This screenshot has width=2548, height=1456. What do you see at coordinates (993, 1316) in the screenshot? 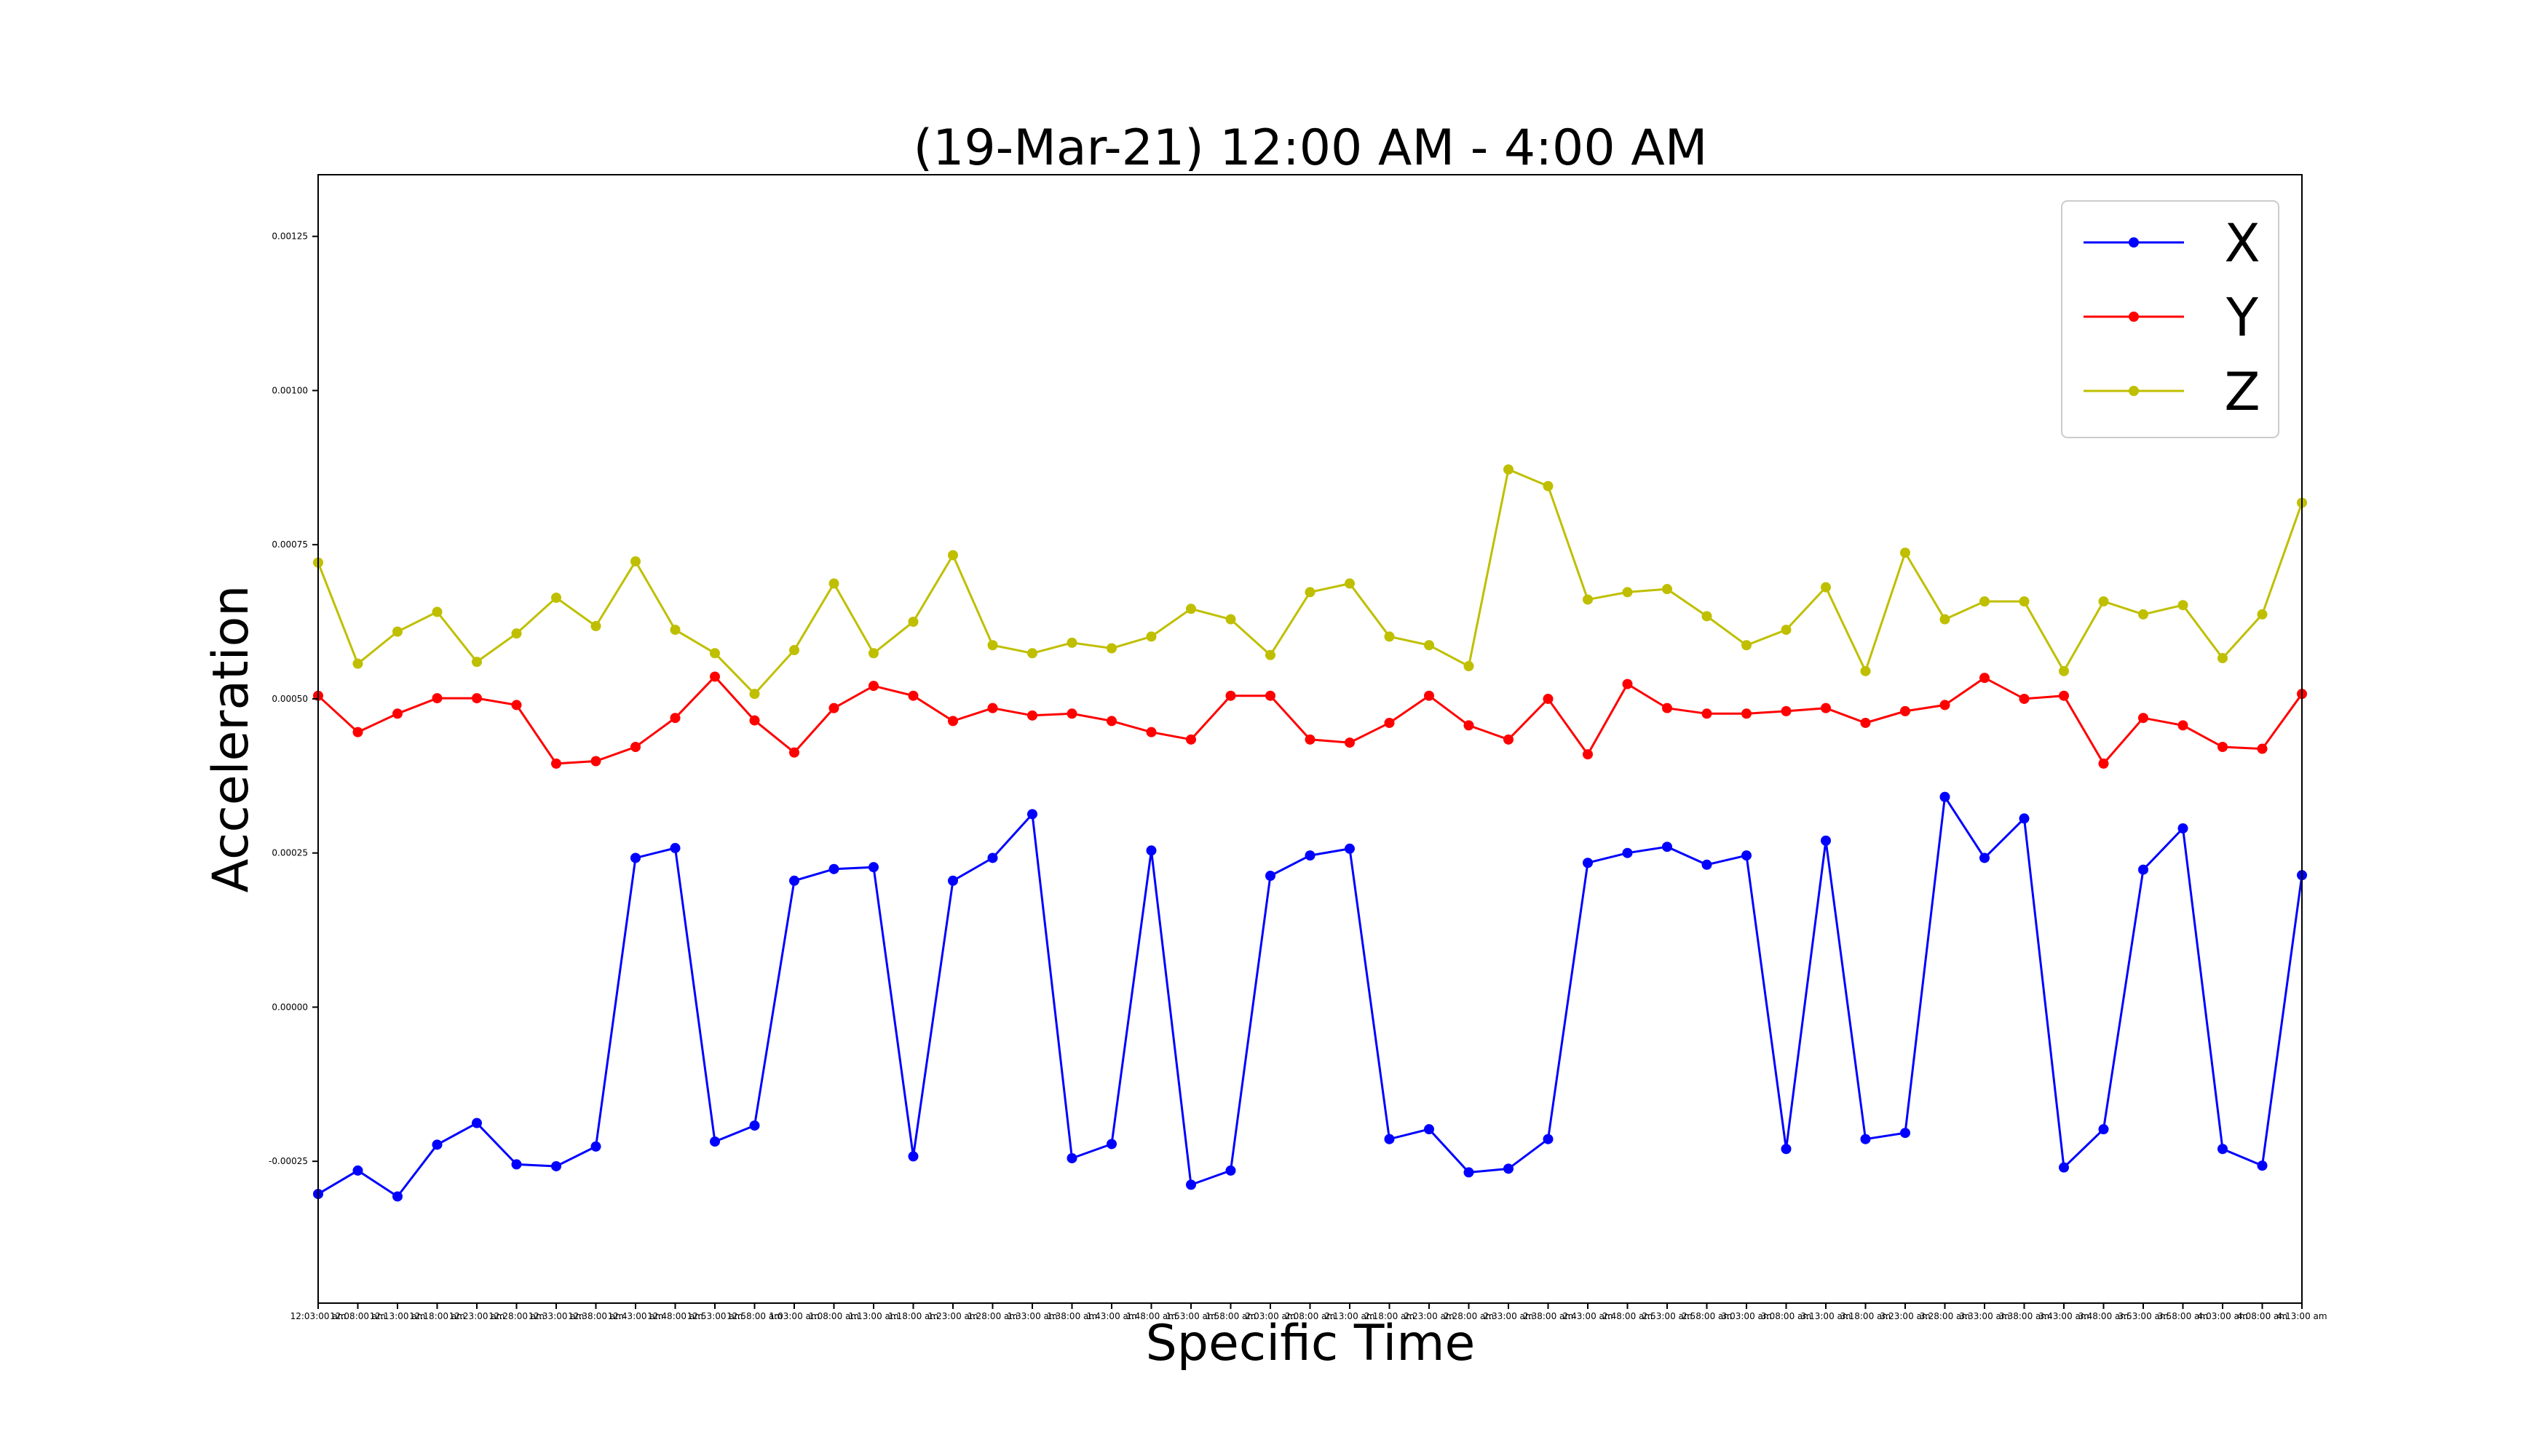
I see `x-tick-label: 1:28:00 am` at bounding box center [993, 1316].